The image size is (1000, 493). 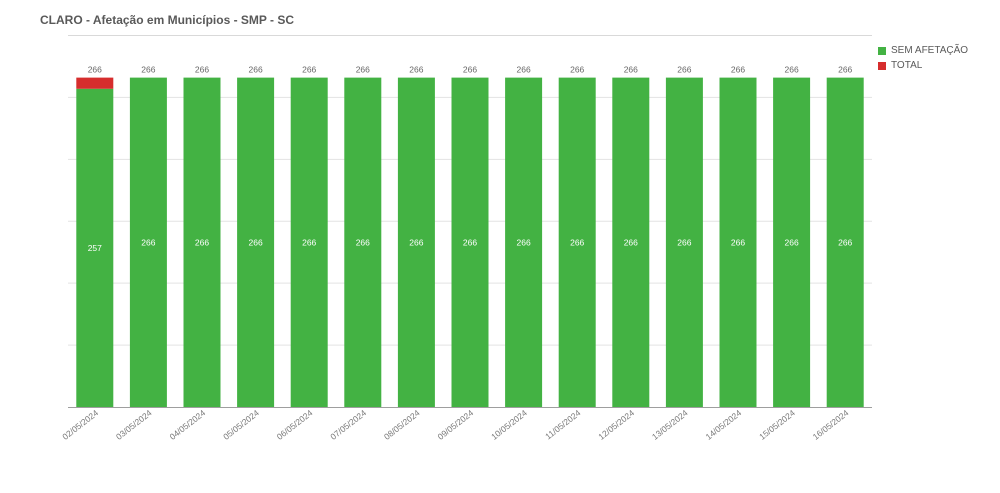 I want to click on x-tick-label: 14/05/2024, so click(x=724, y=425).